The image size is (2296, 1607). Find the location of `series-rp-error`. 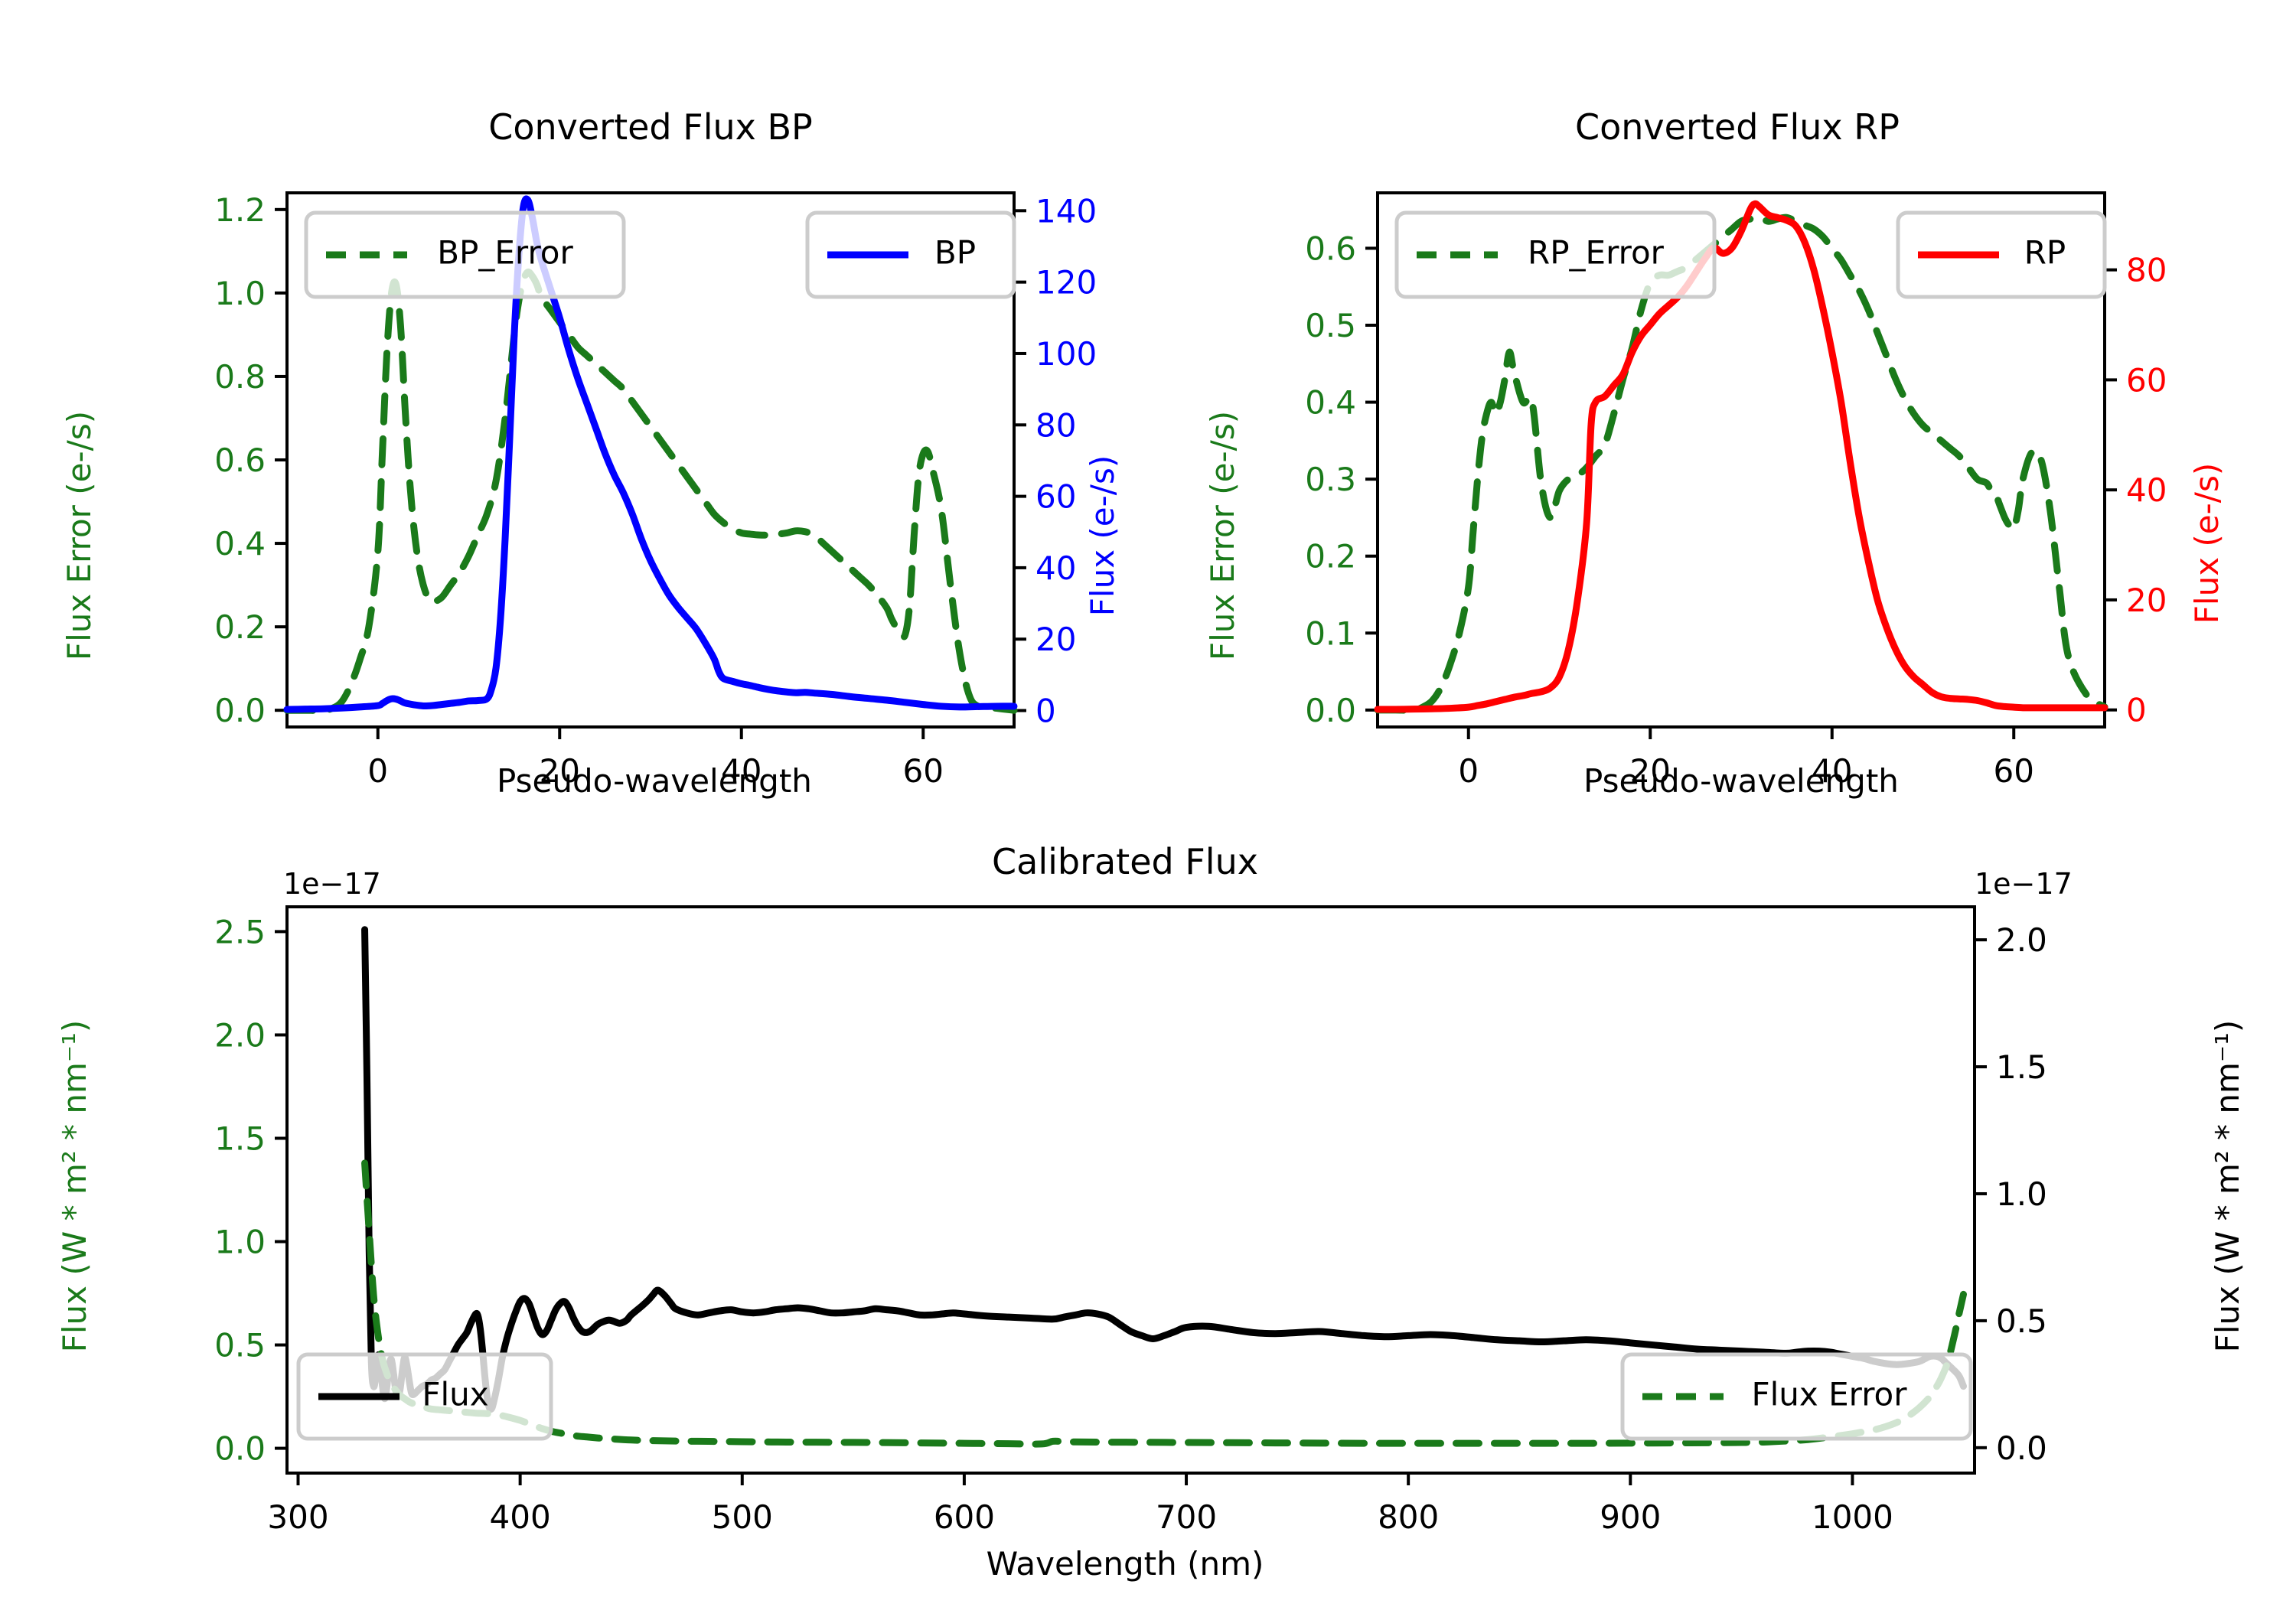

series-rp-error is located at coordinates (1741, 464).